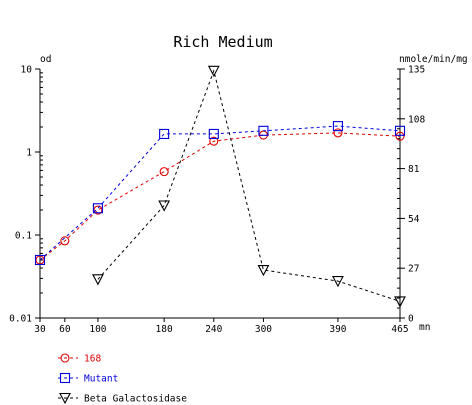 The image size is (472, 405). I want to click on y-left-tick-label: 10, so click(27, 70).